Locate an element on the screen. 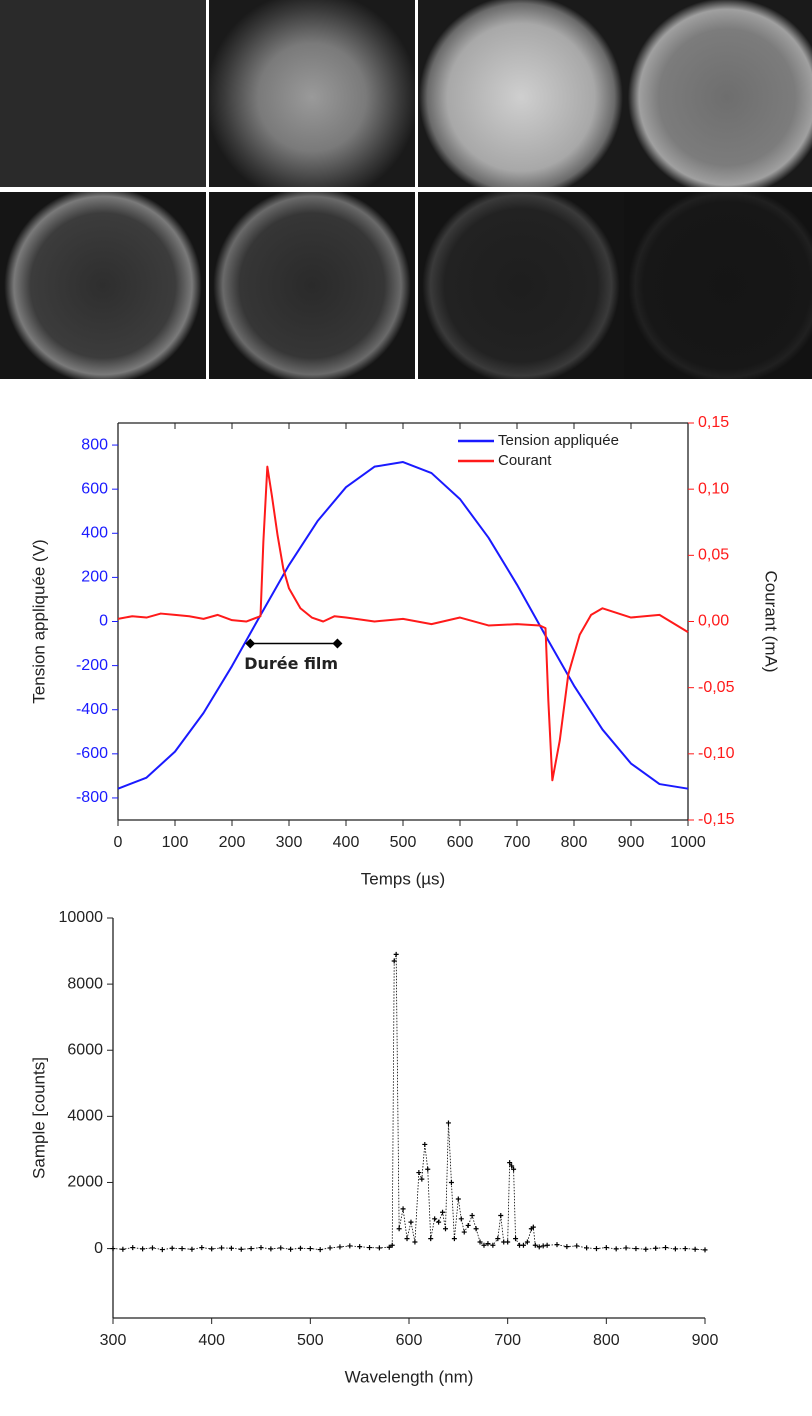 The image size is (812, 1416). y-axis-label: Tension appliquée (V) is located at coordinates (38, 621).